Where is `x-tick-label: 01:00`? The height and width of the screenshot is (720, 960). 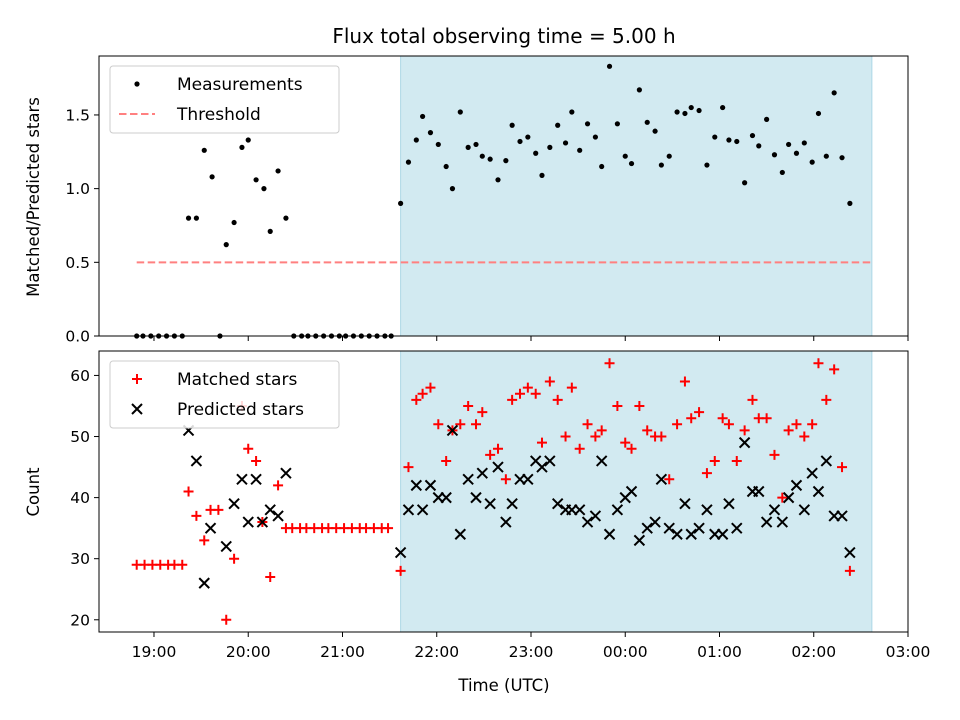 x-tick-label: 01:00 is located at coordinates (719, 652).